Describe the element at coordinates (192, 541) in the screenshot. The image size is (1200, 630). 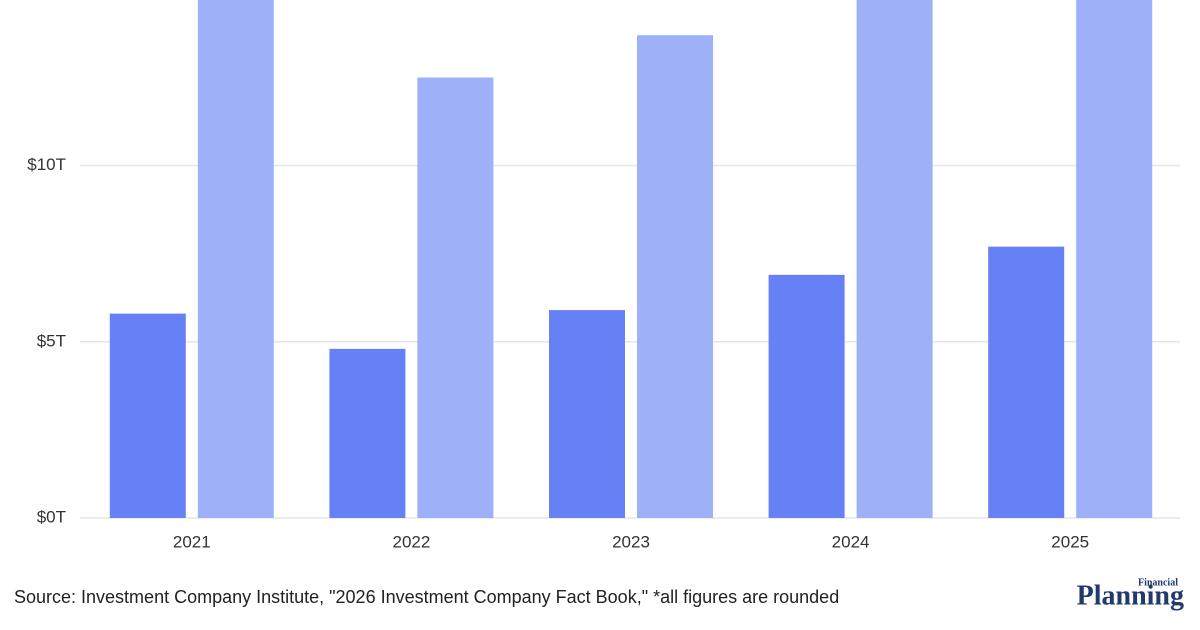
I see `x-tick-label: 2021` at that location.